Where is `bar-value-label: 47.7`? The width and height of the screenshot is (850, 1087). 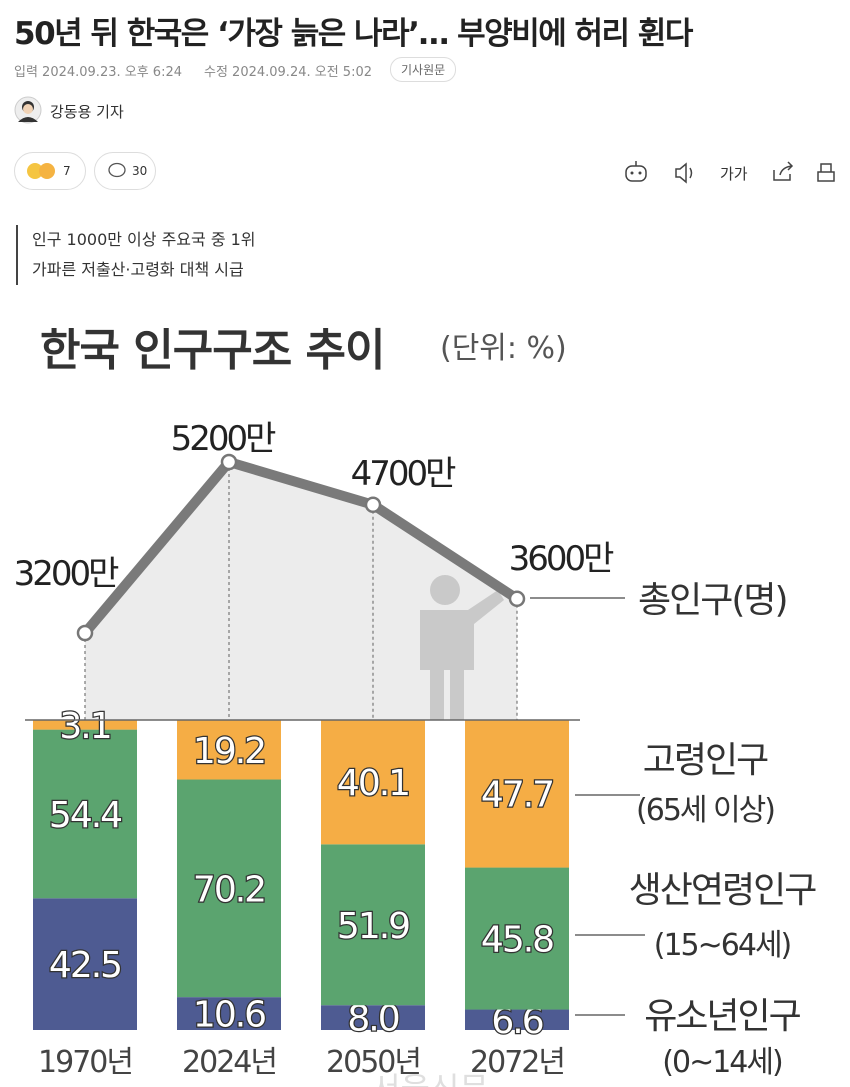 bar-value-label: 47.7 is located at coordinates (517, 795).